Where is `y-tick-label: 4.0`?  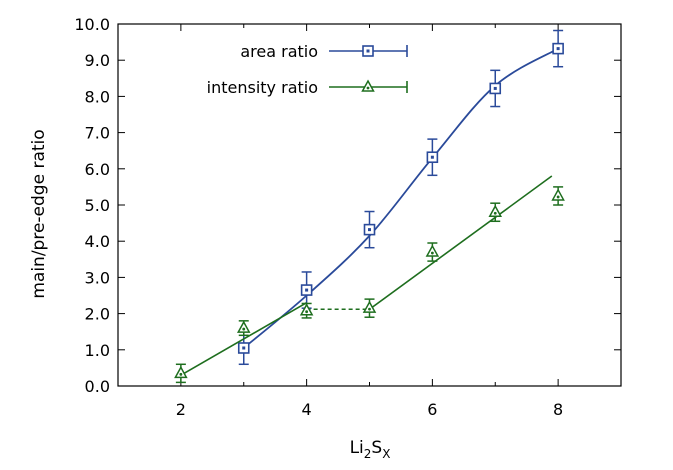
y-tick-label: 4.0 is located at coordinates (97, 241).